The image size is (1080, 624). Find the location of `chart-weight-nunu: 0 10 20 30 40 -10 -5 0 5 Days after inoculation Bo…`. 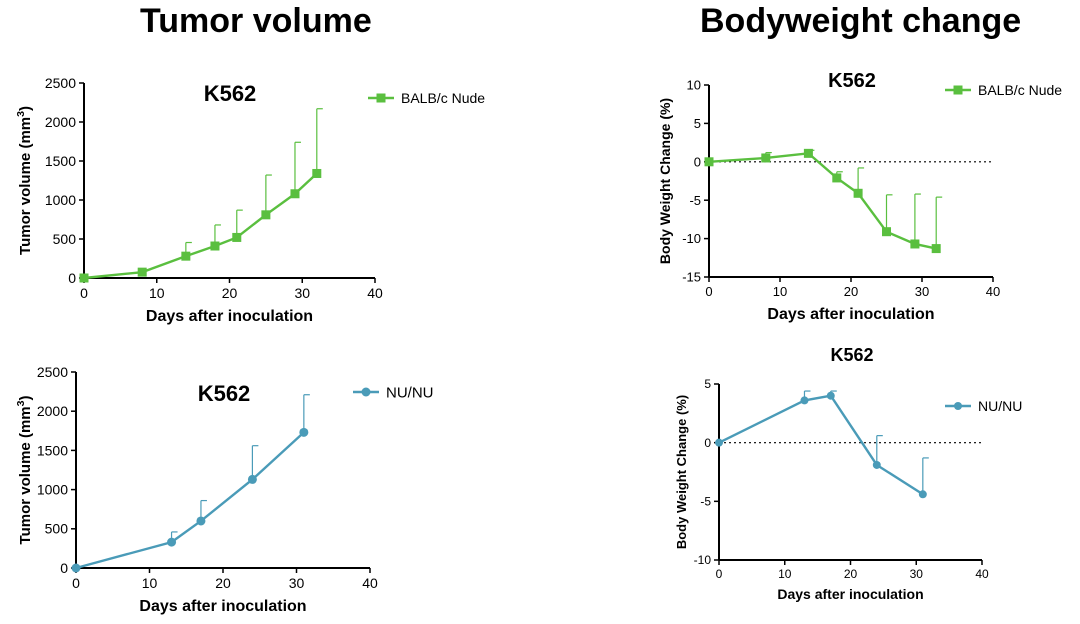

chart-weight-nunu: 0 10 20 30 40 -10 -5 0 5 Days after inoculation Bo… is located at coordinates (848, 473).